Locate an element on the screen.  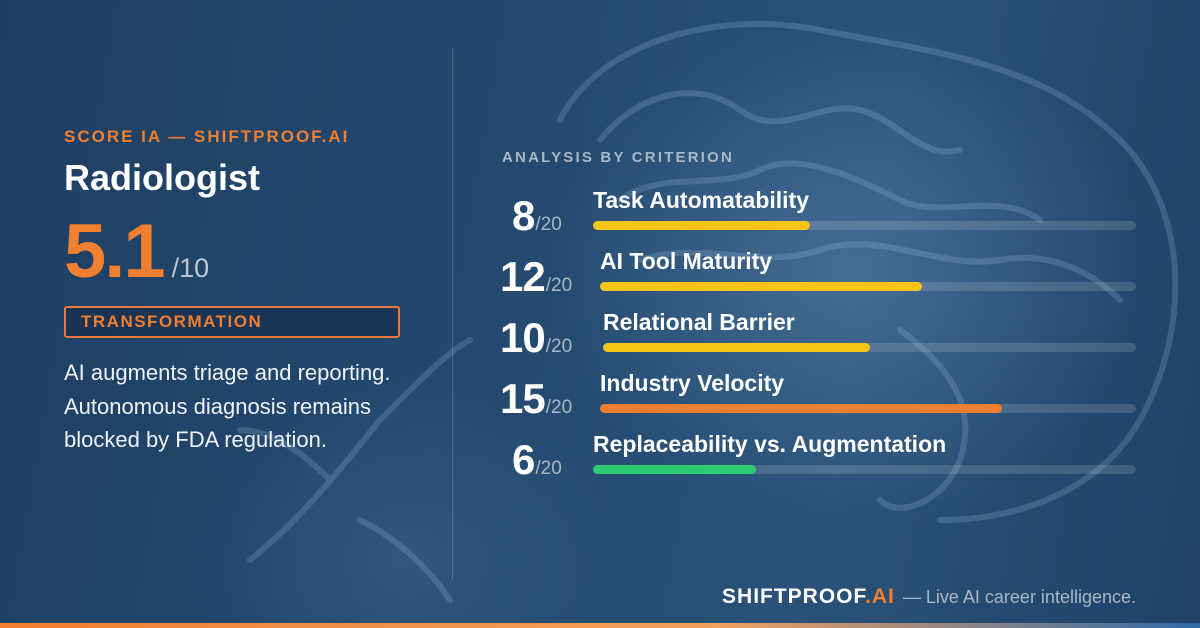
criterion-score-value: 10 is located at coordinates (523, 337).